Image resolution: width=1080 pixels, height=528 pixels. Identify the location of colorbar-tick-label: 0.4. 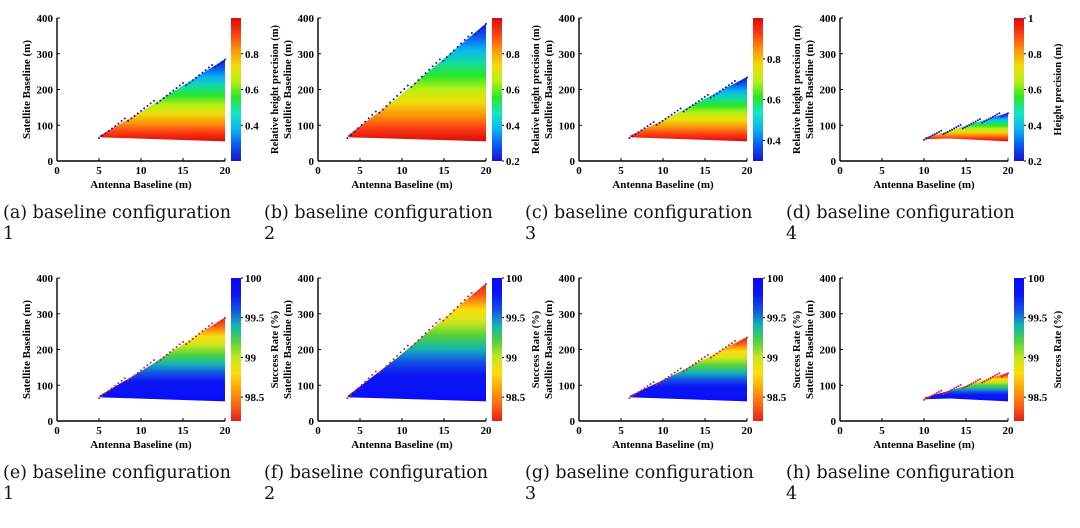
(774, 142).